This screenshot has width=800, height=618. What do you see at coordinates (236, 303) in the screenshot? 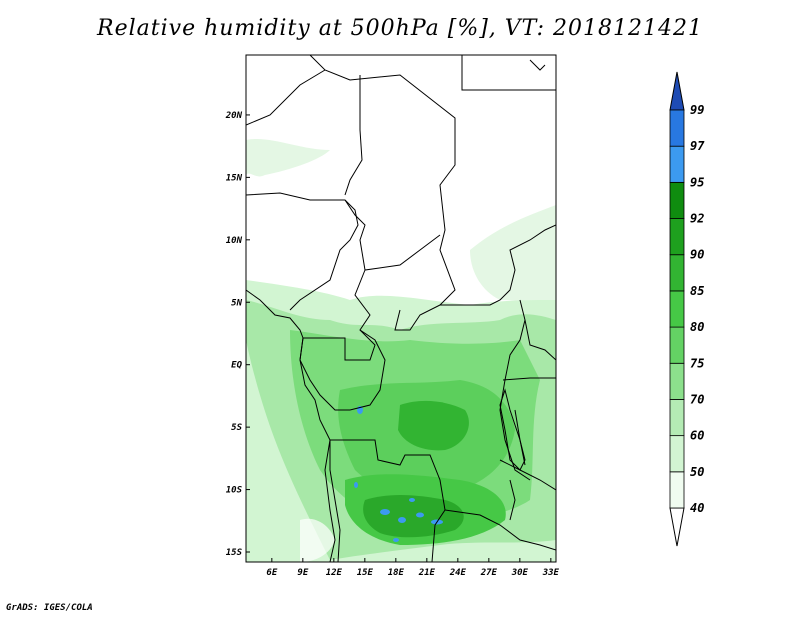
I see `lat-tick-label: 5N` at bounding box center [236, 303].